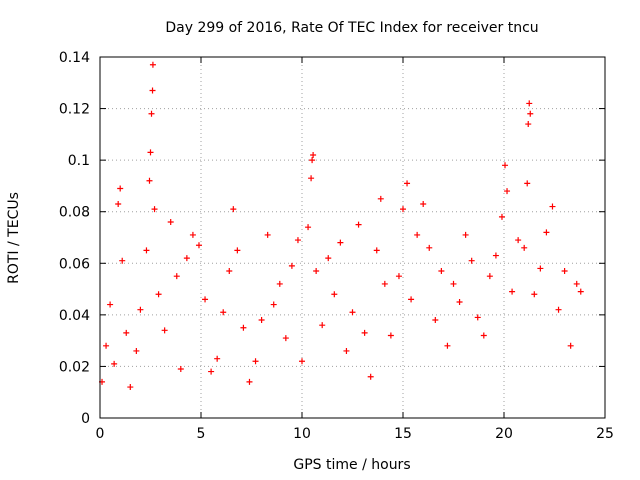  What do you see at coordinates (74, 213) in the screenshot?
I see `y-tick-label: 0.08` at bounding box center [74, 213].